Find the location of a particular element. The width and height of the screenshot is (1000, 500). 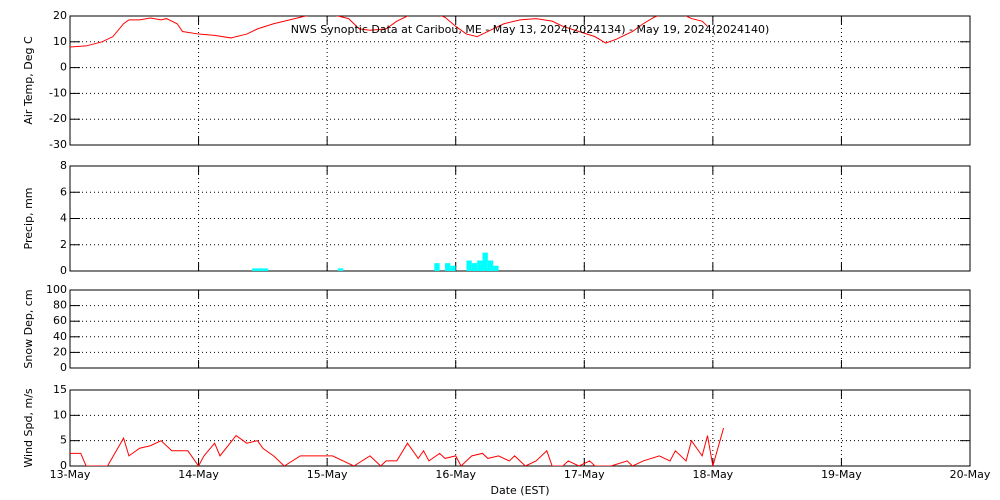

x-tick-label: 20-May is located at coordinates (970, 474).